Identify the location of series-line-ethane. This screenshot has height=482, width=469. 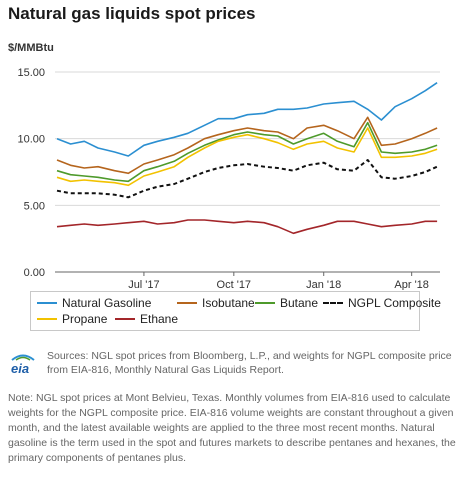
(247, 227).